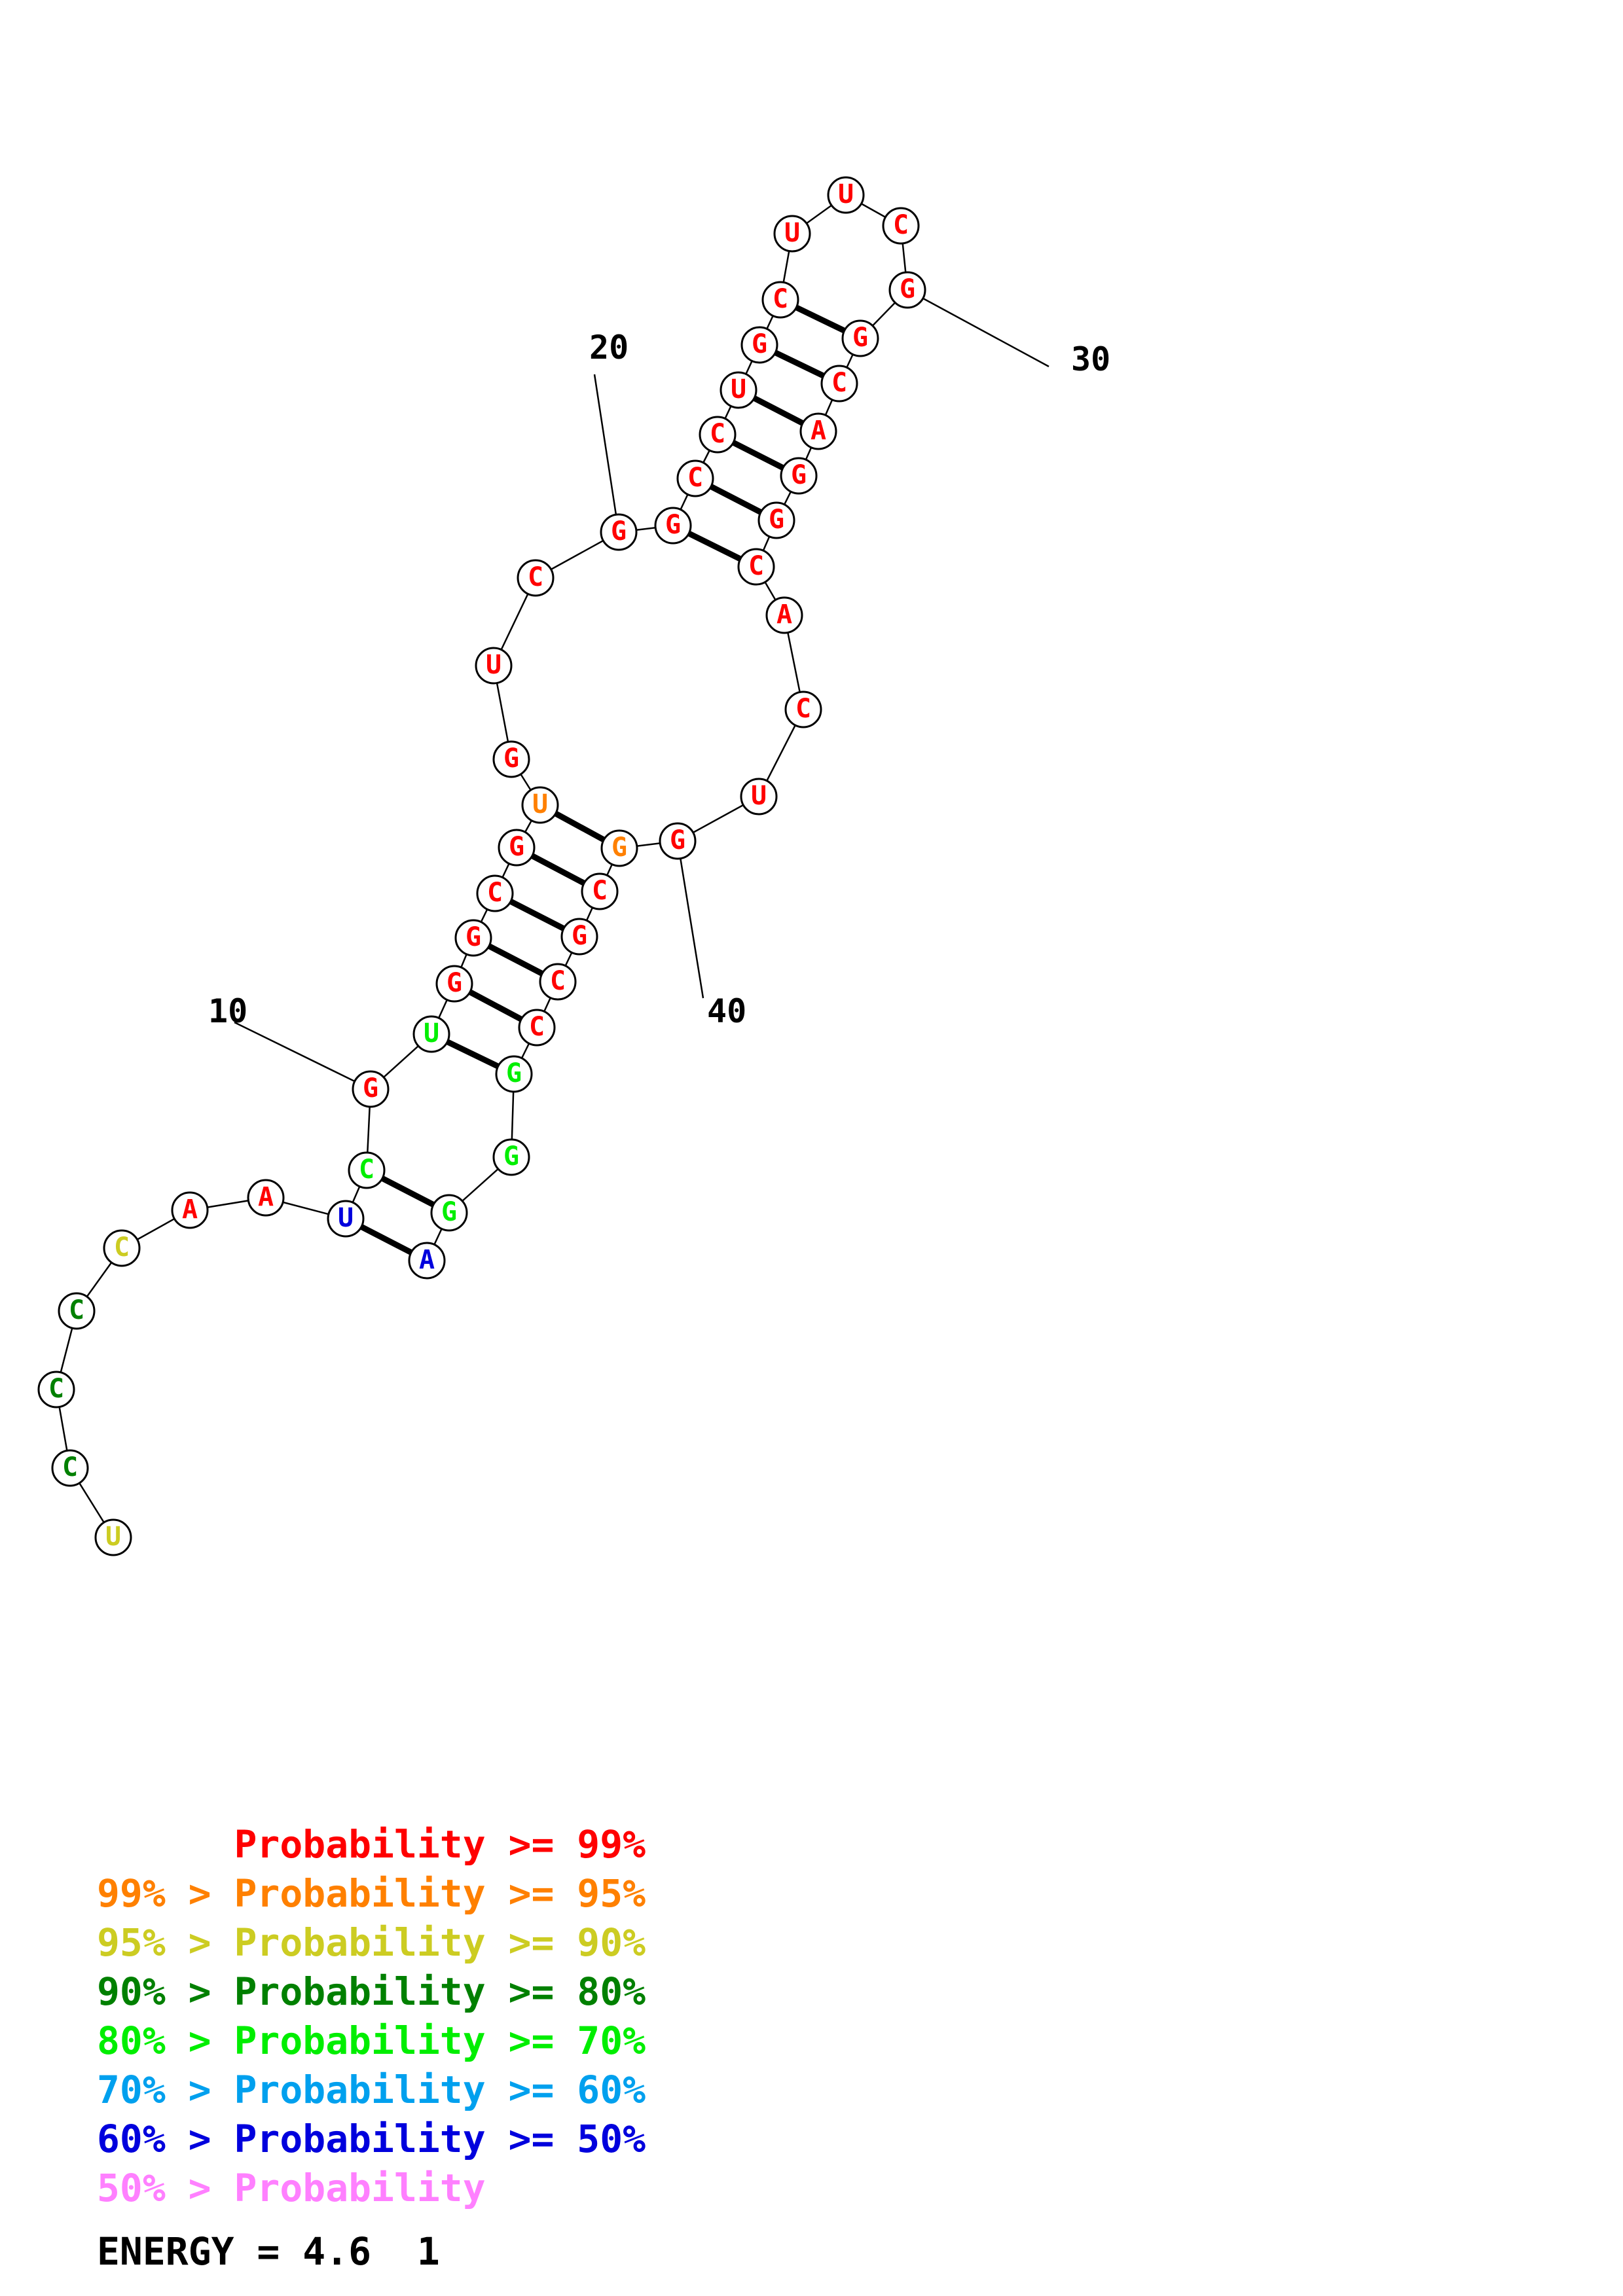 The width and height of the screenshot is (1623, 2296). Describe the element at coordinates (371, 1844) in the screenshot. I see `legend-entry: Probability >= 99%` at that location.